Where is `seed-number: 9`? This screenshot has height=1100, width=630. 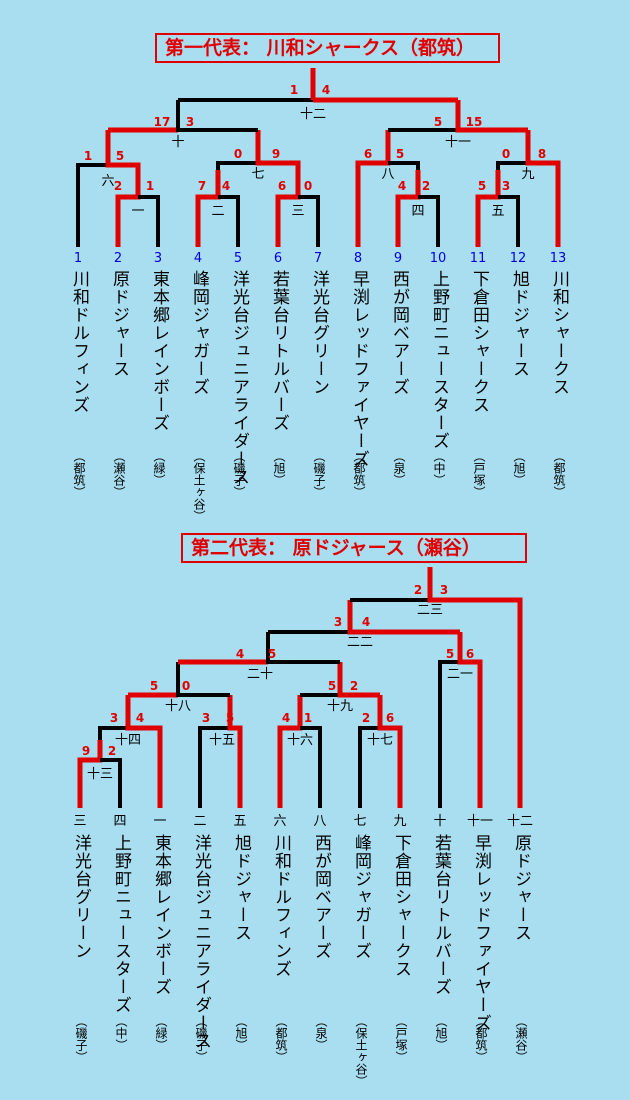
seed-number: 9 is located at coordinates (398, 258).